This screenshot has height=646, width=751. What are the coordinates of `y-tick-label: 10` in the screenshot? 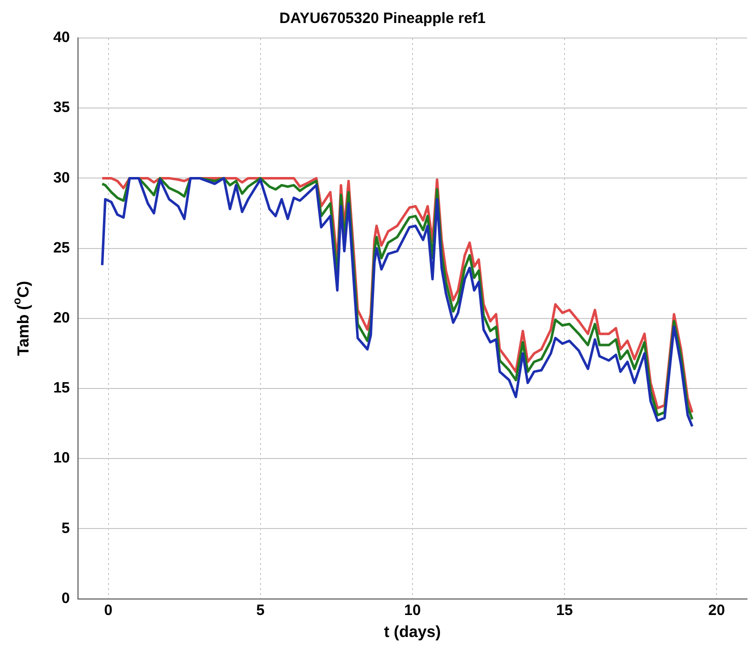 It's located at (61, 458).